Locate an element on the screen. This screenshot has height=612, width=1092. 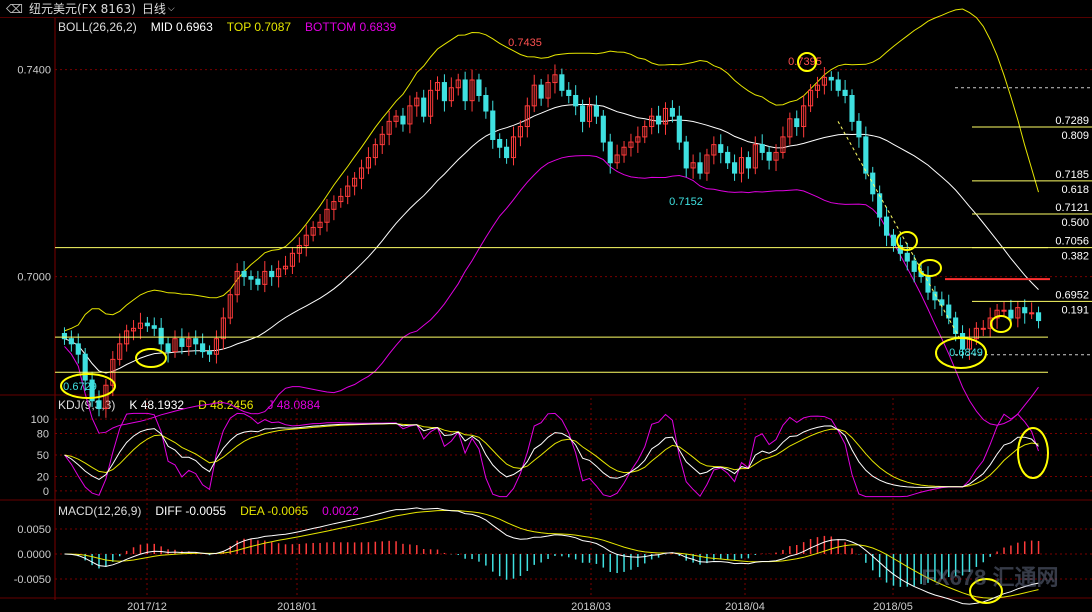
kdj-k-line is located at coordinates (551, 455).